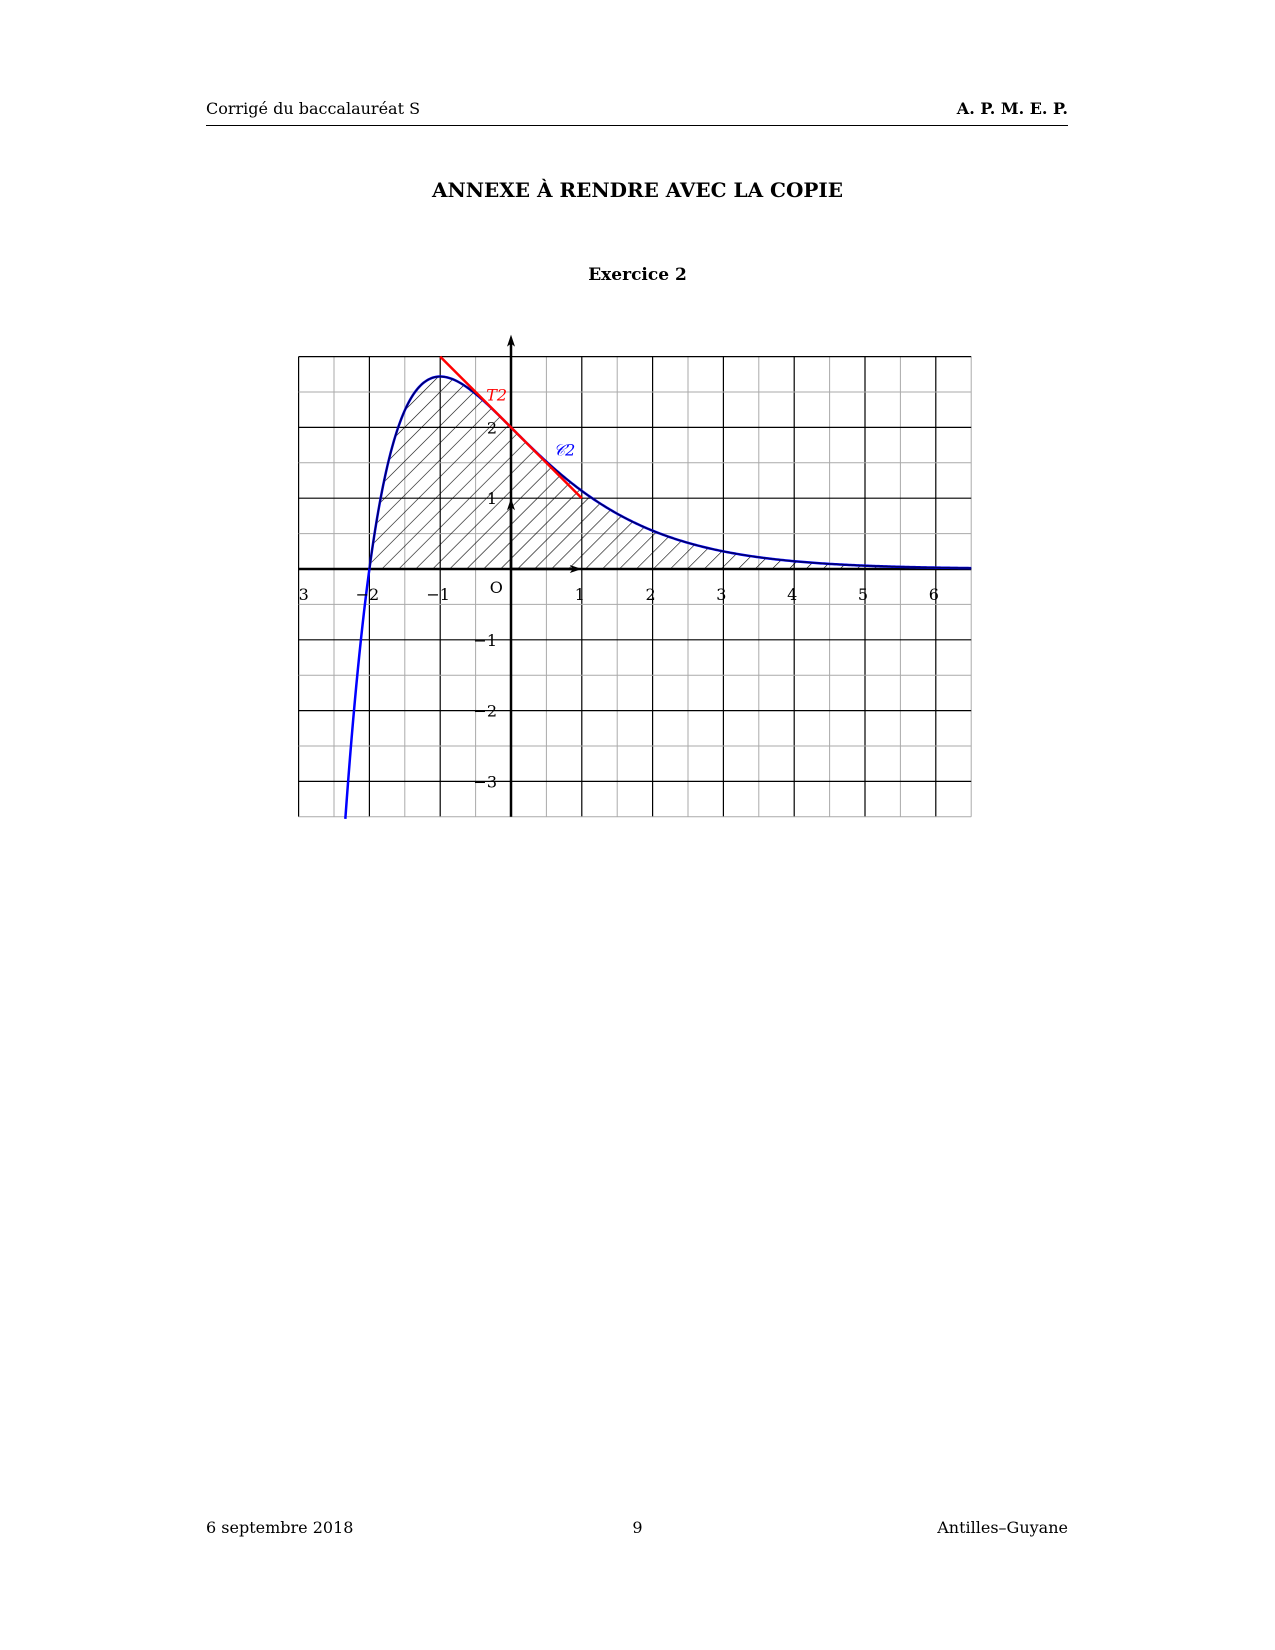  I want to click on area-outline, so click(670, 472).